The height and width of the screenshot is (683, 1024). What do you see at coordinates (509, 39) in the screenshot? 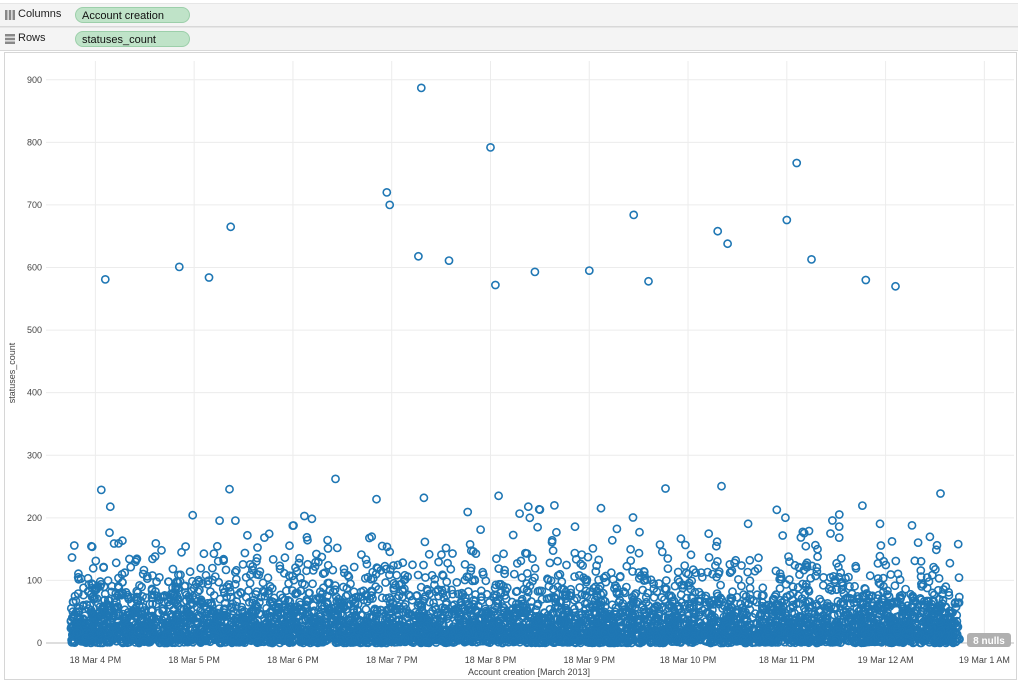
I see `rows-shelf: Rows statuses_count` at bounding box center [509, 39].